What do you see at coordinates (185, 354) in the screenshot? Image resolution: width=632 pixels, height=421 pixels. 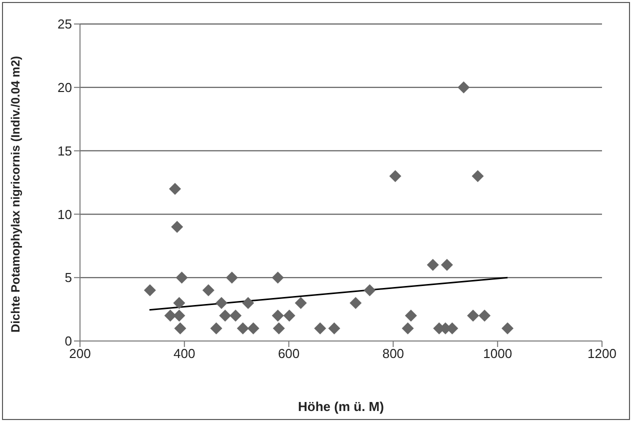 I see `x-tick-label: 400` at bounding box center [185, 354].